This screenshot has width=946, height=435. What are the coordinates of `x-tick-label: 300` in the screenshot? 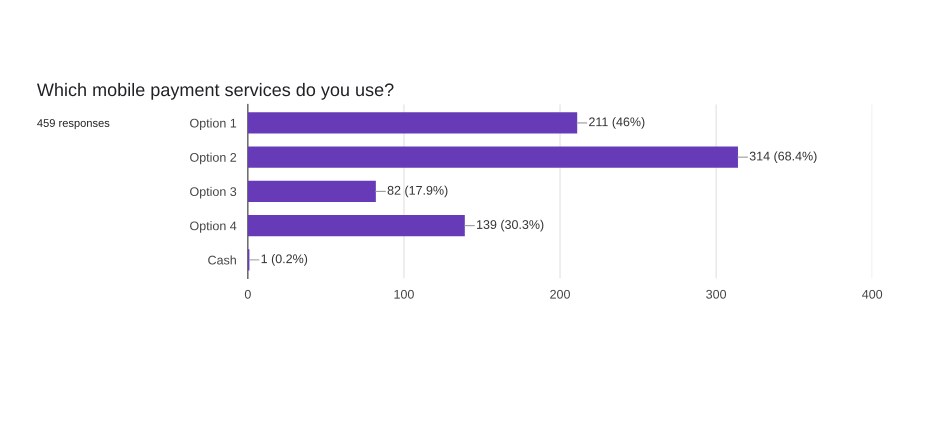 It's located at (716, 294).